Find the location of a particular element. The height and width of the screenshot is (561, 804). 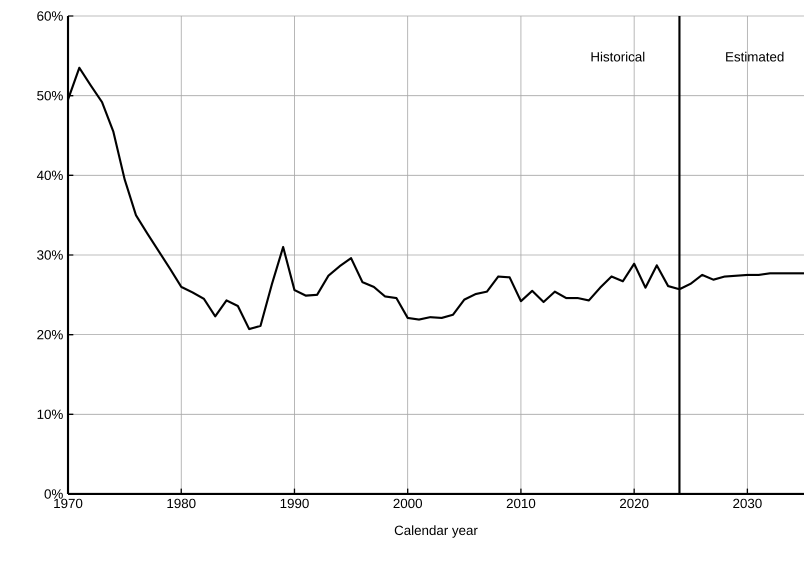

y-tick-label: 50% is located at coordinates (50, 95).